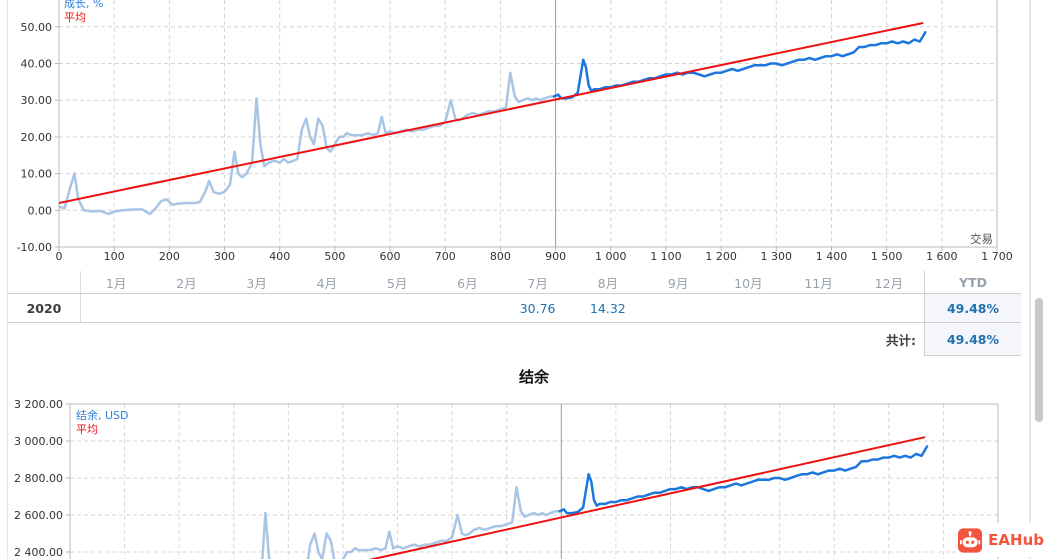 The height and width of the screenshot is (559, 1045). I want to click on month-header: 12月, so click(889, 283).